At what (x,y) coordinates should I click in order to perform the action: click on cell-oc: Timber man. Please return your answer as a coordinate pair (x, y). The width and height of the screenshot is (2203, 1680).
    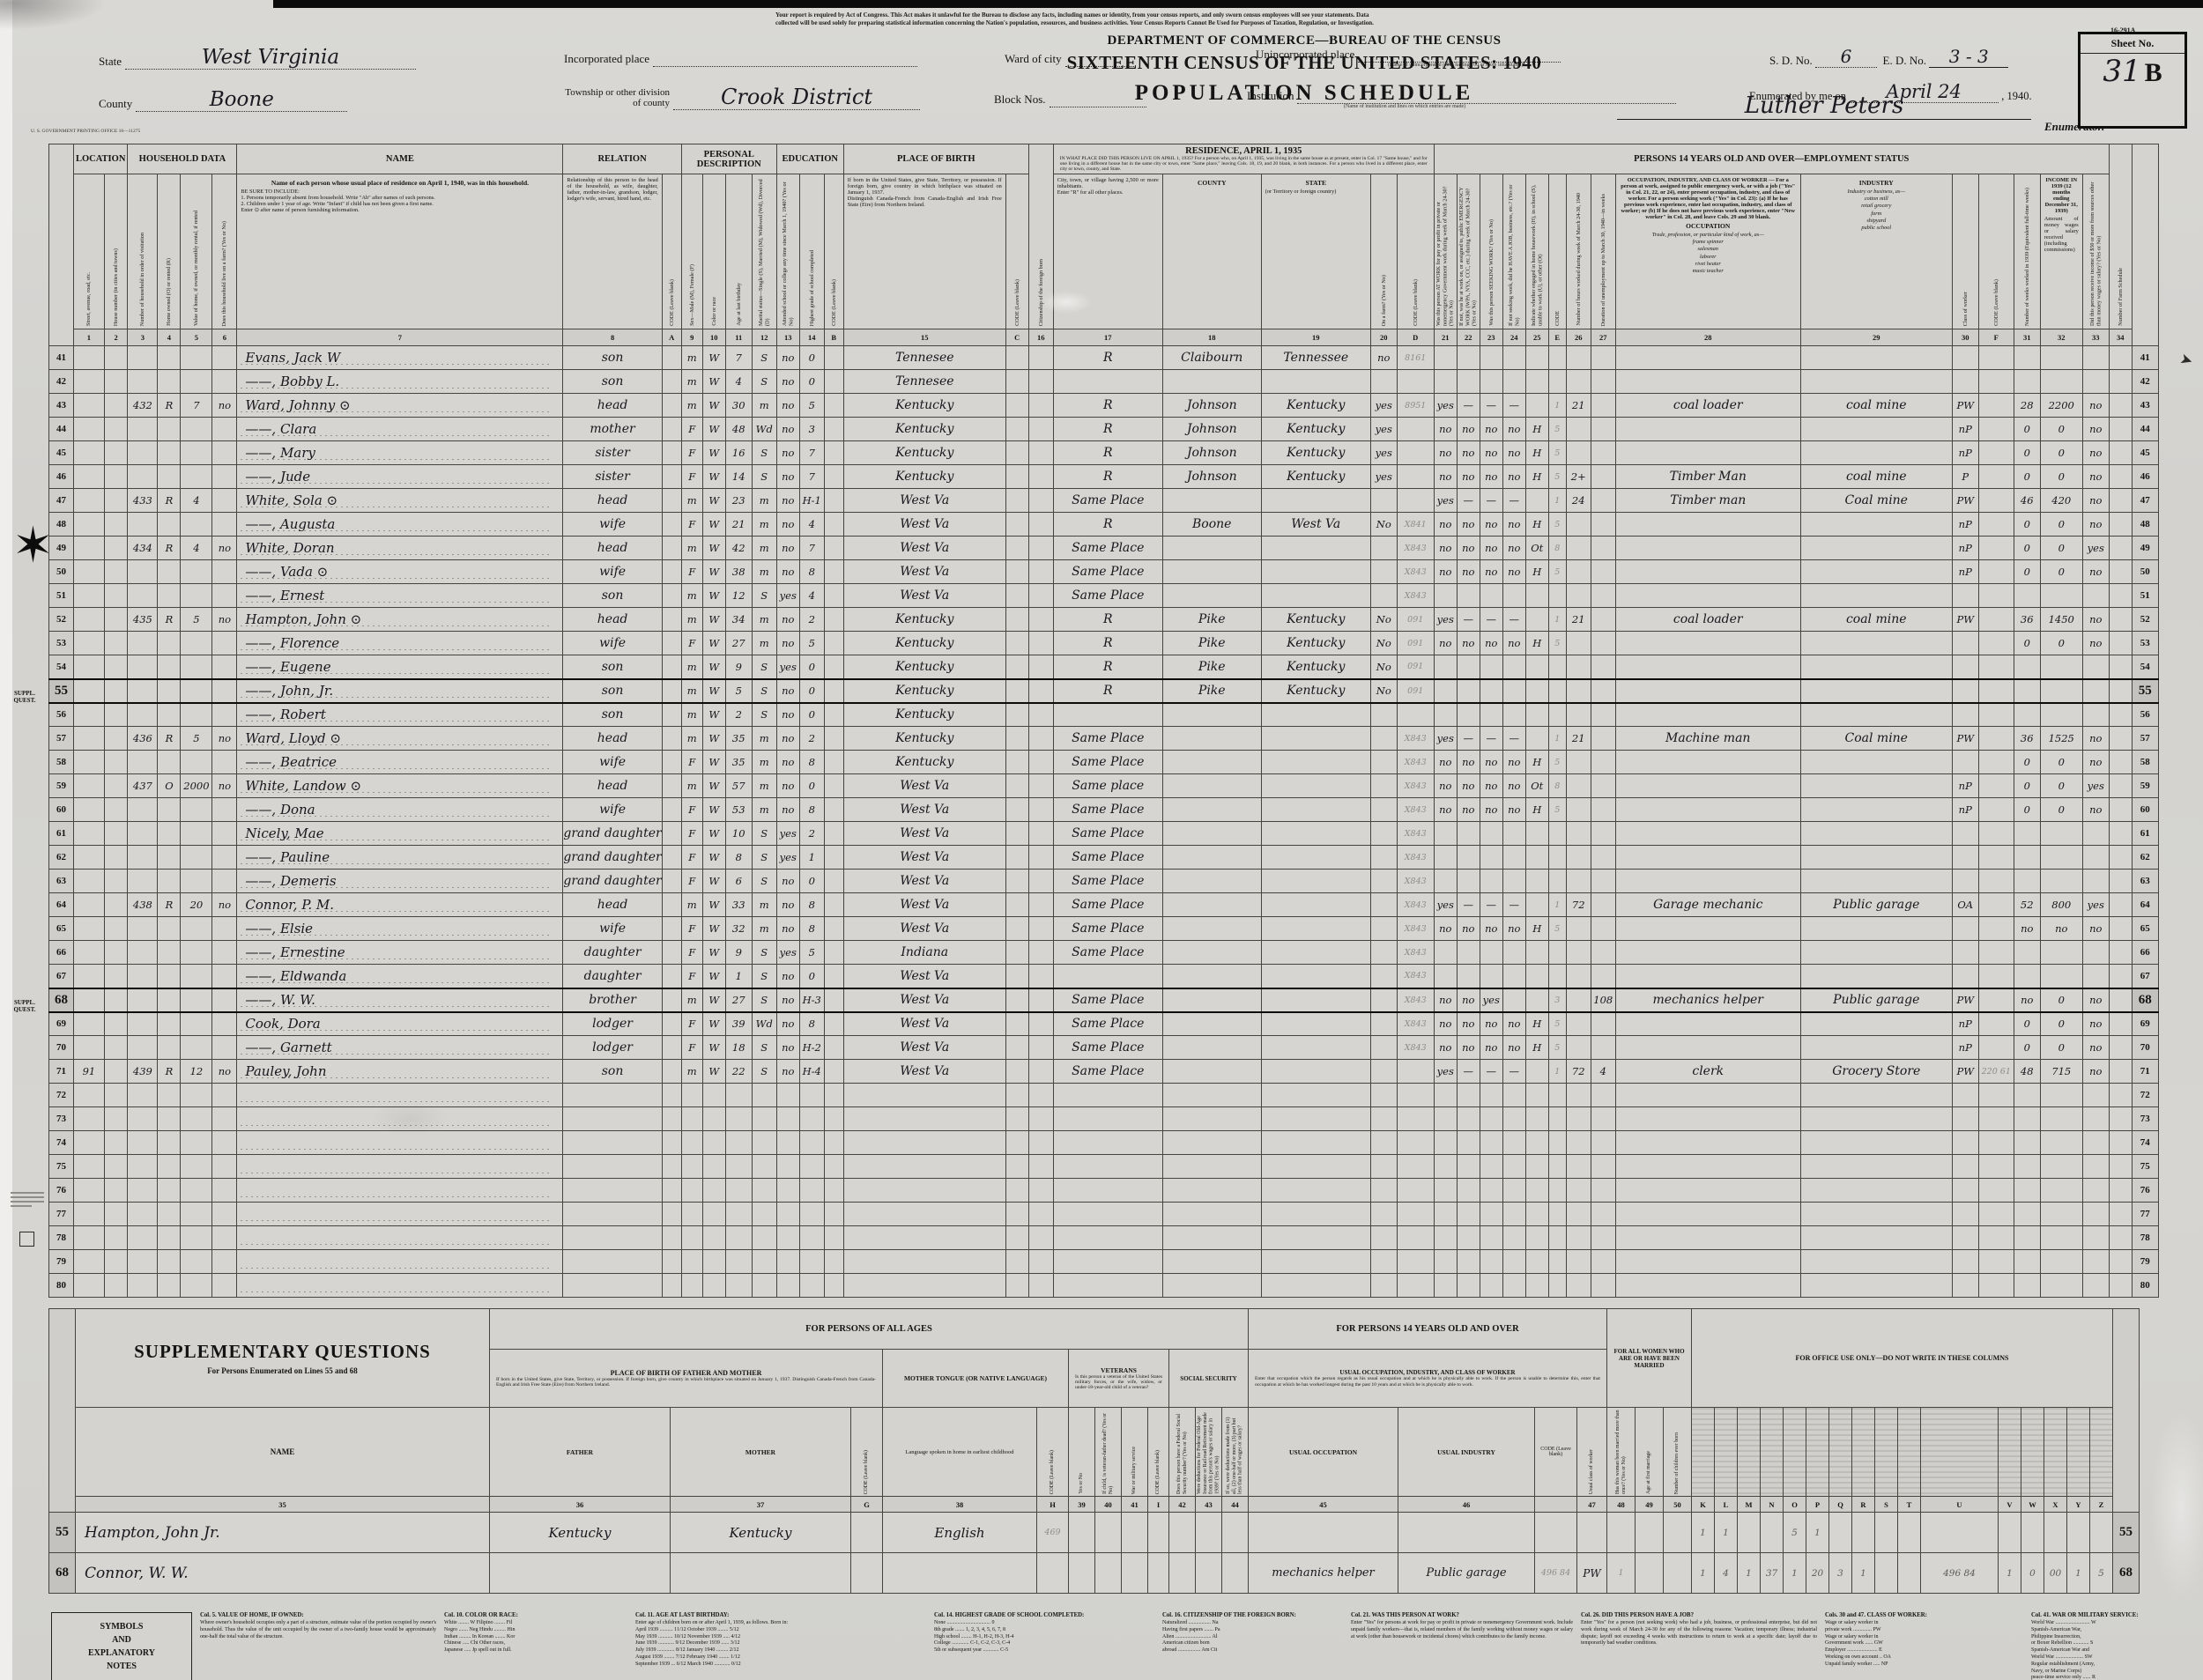
    Looking at the image, I should click on (1707, 500).